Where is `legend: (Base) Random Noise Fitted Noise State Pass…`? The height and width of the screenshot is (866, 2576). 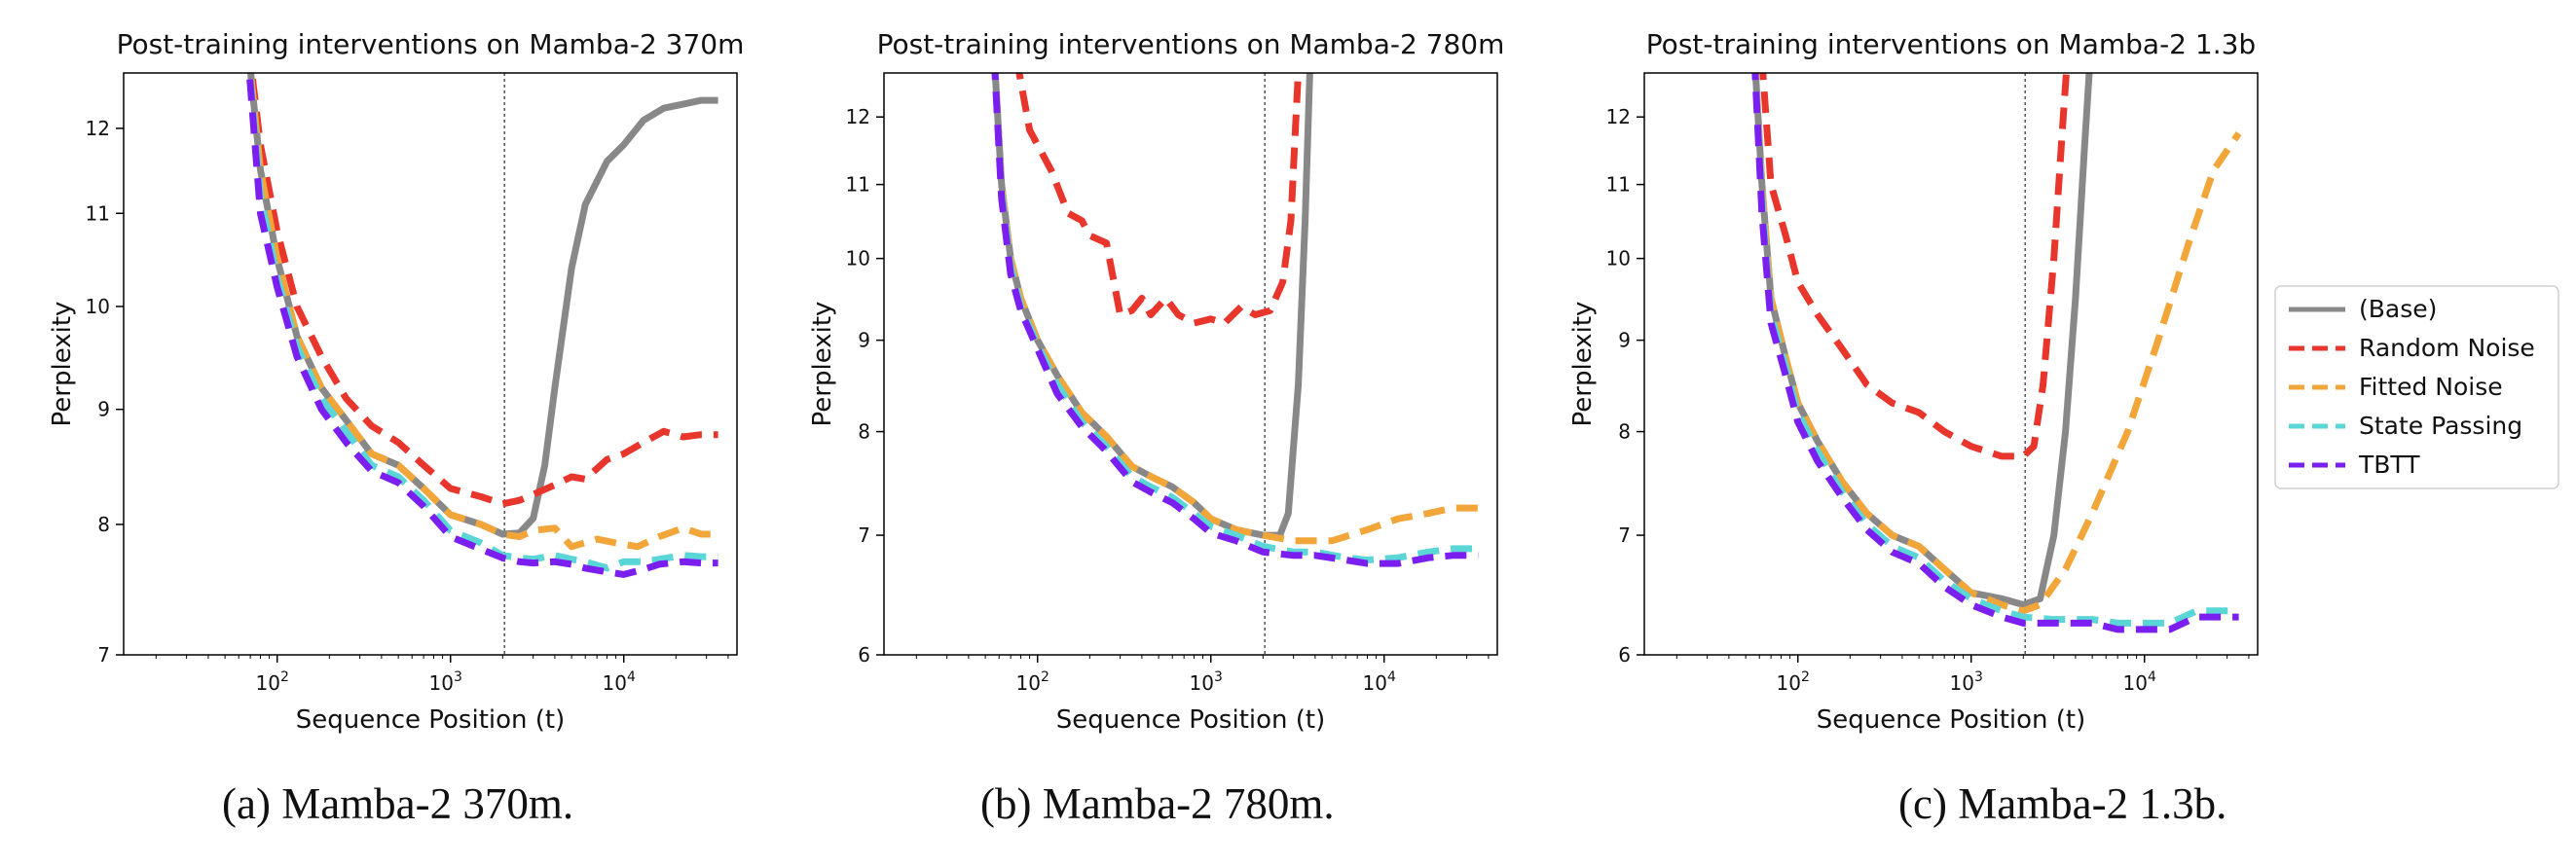 legend: (Base) Random Noise Fitted Noise State Pass… is located at coordinates (2416, 387).